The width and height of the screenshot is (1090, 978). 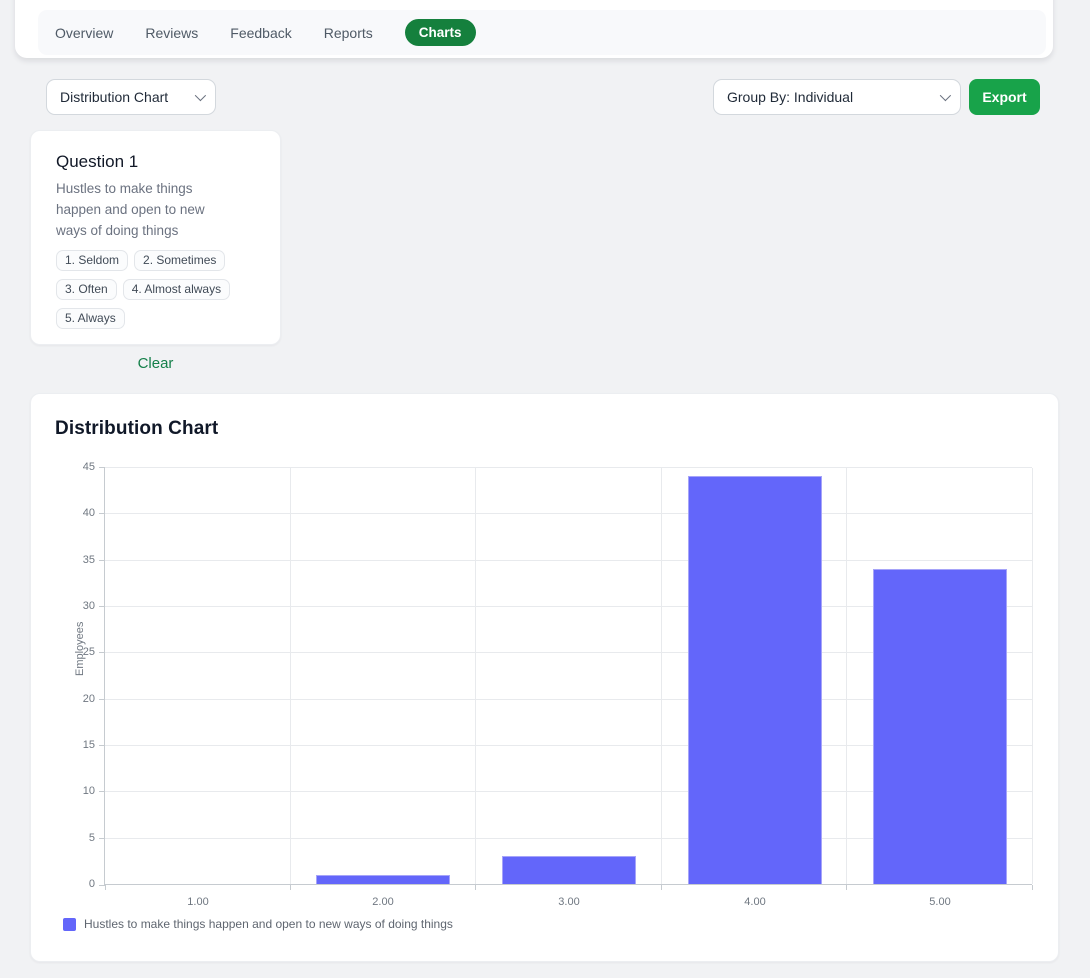 What do you see at coordinates (88, 745) in the screenshot?
I see `y-tick-label: 15` at bounding box center [88, 745].